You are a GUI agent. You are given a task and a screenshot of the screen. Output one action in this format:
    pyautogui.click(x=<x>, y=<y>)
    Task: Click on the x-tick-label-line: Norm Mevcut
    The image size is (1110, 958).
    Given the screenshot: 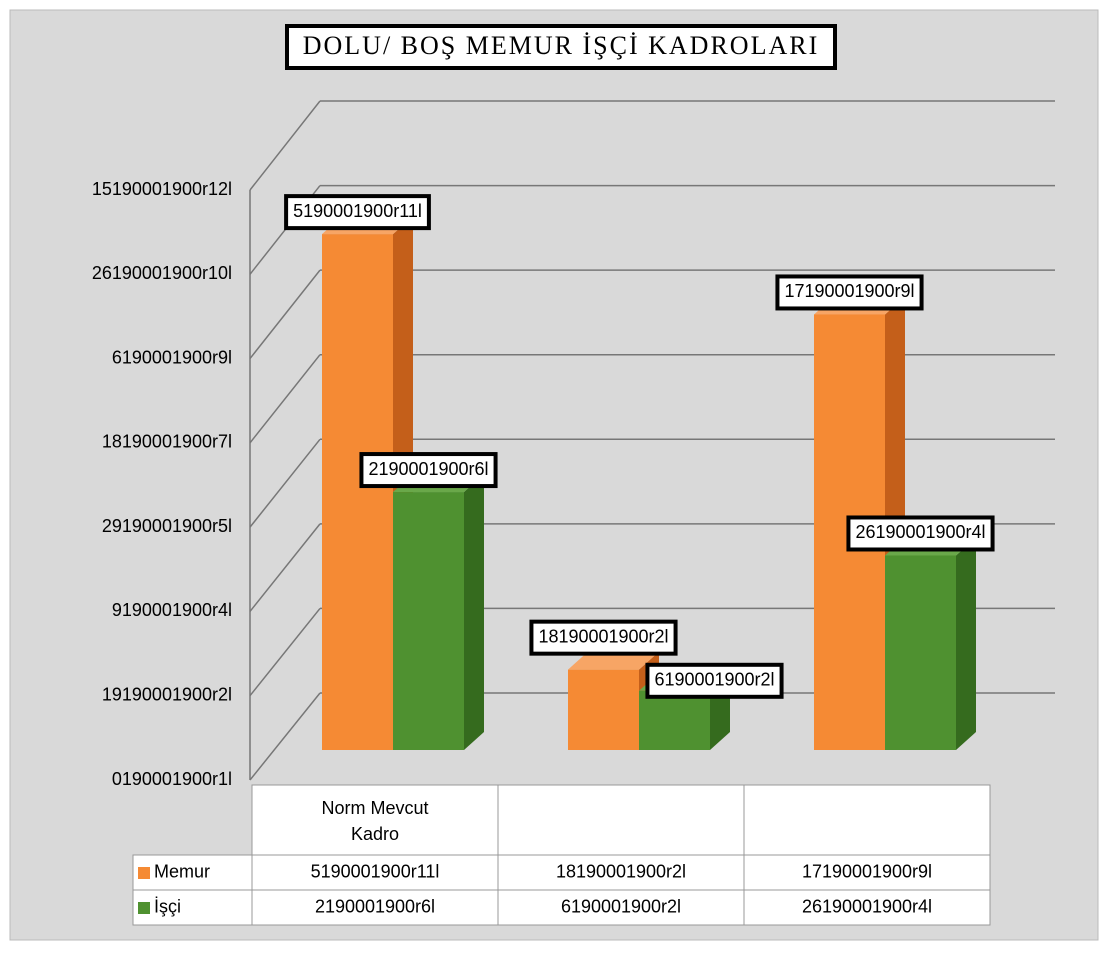 What is the action you would take?
    pyautogui.click(x=374, y=808)
    